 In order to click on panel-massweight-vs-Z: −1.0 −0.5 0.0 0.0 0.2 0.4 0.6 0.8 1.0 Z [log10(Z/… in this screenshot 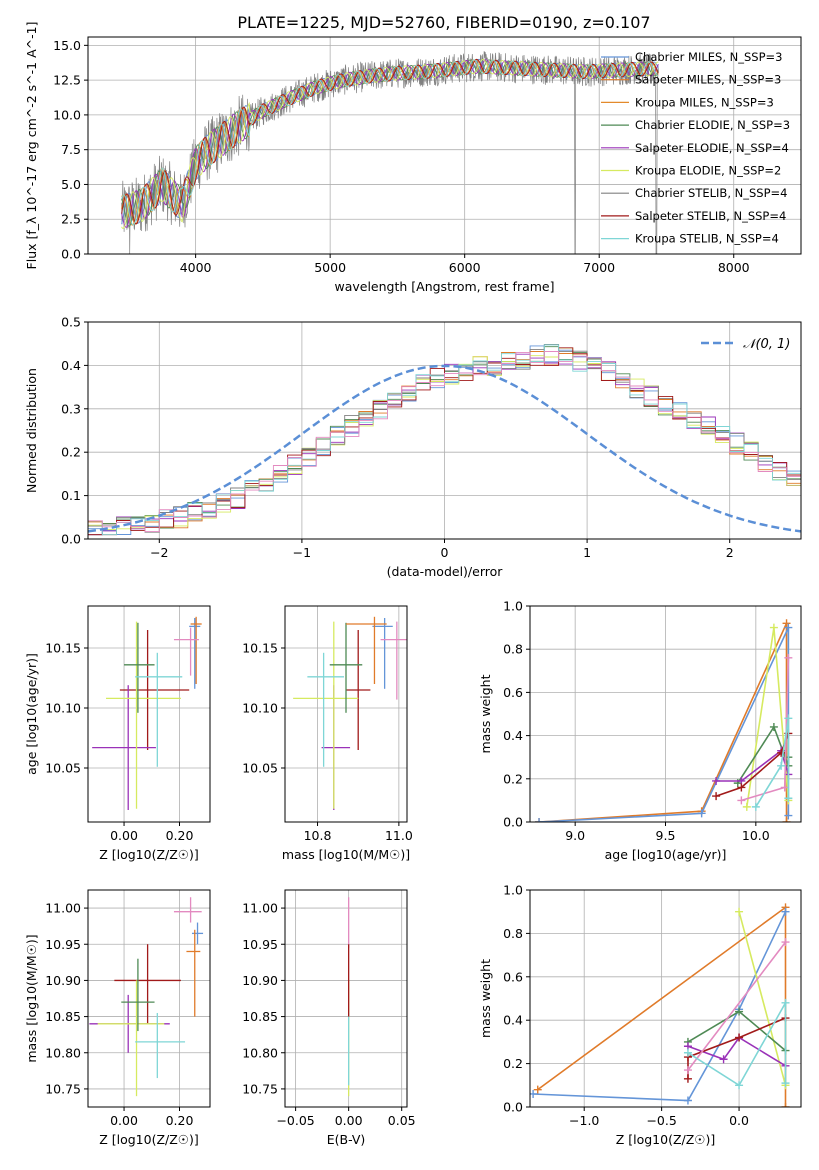, I will do `click(640, 1015)`.